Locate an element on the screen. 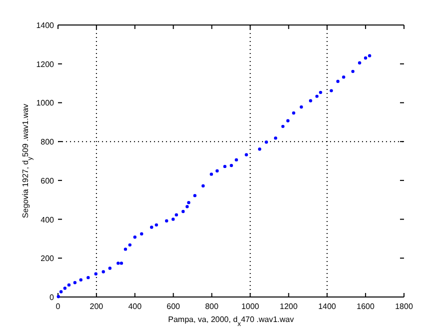 The image size is (447, 335). x-tick-label: 200 is located at coordinates (97, 306).